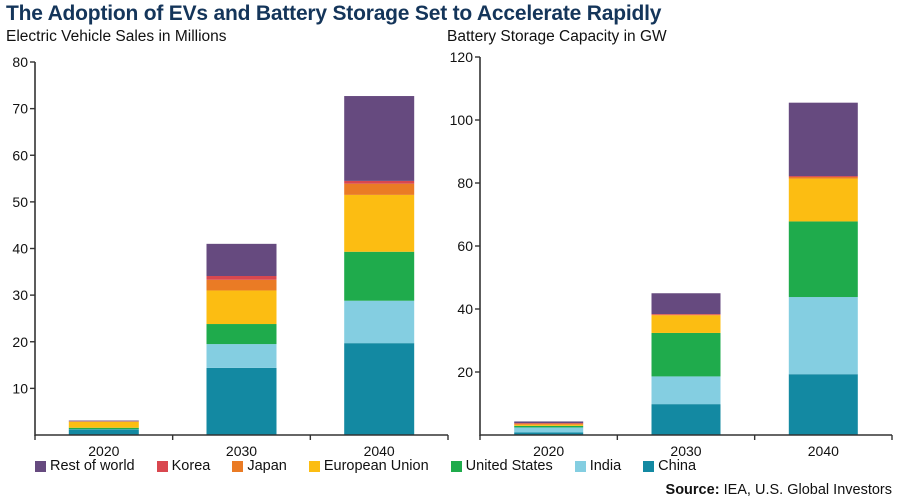  Describe the element at coordinates (20, 388) in the screenshot. I see `ev-y-tick-label: 10` at that location.